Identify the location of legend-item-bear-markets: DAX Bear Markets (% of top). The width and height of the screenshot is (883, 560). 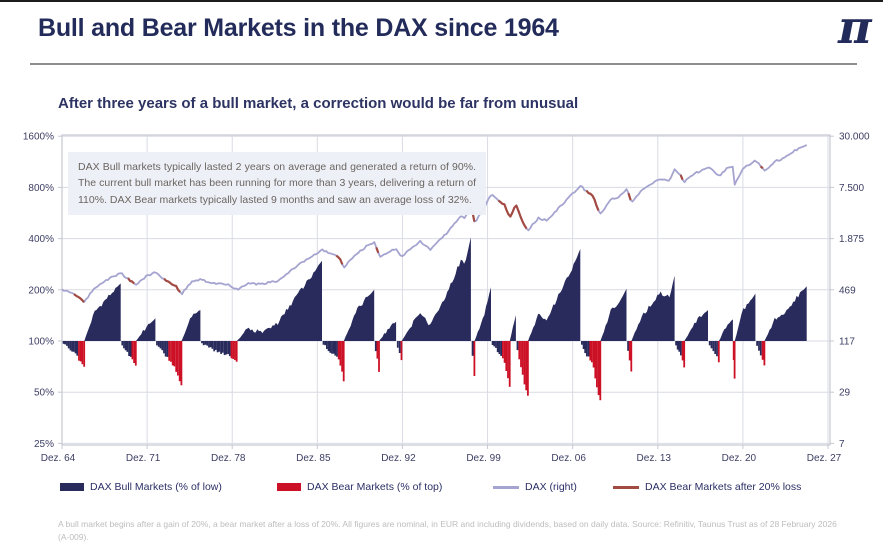
(359, 487).